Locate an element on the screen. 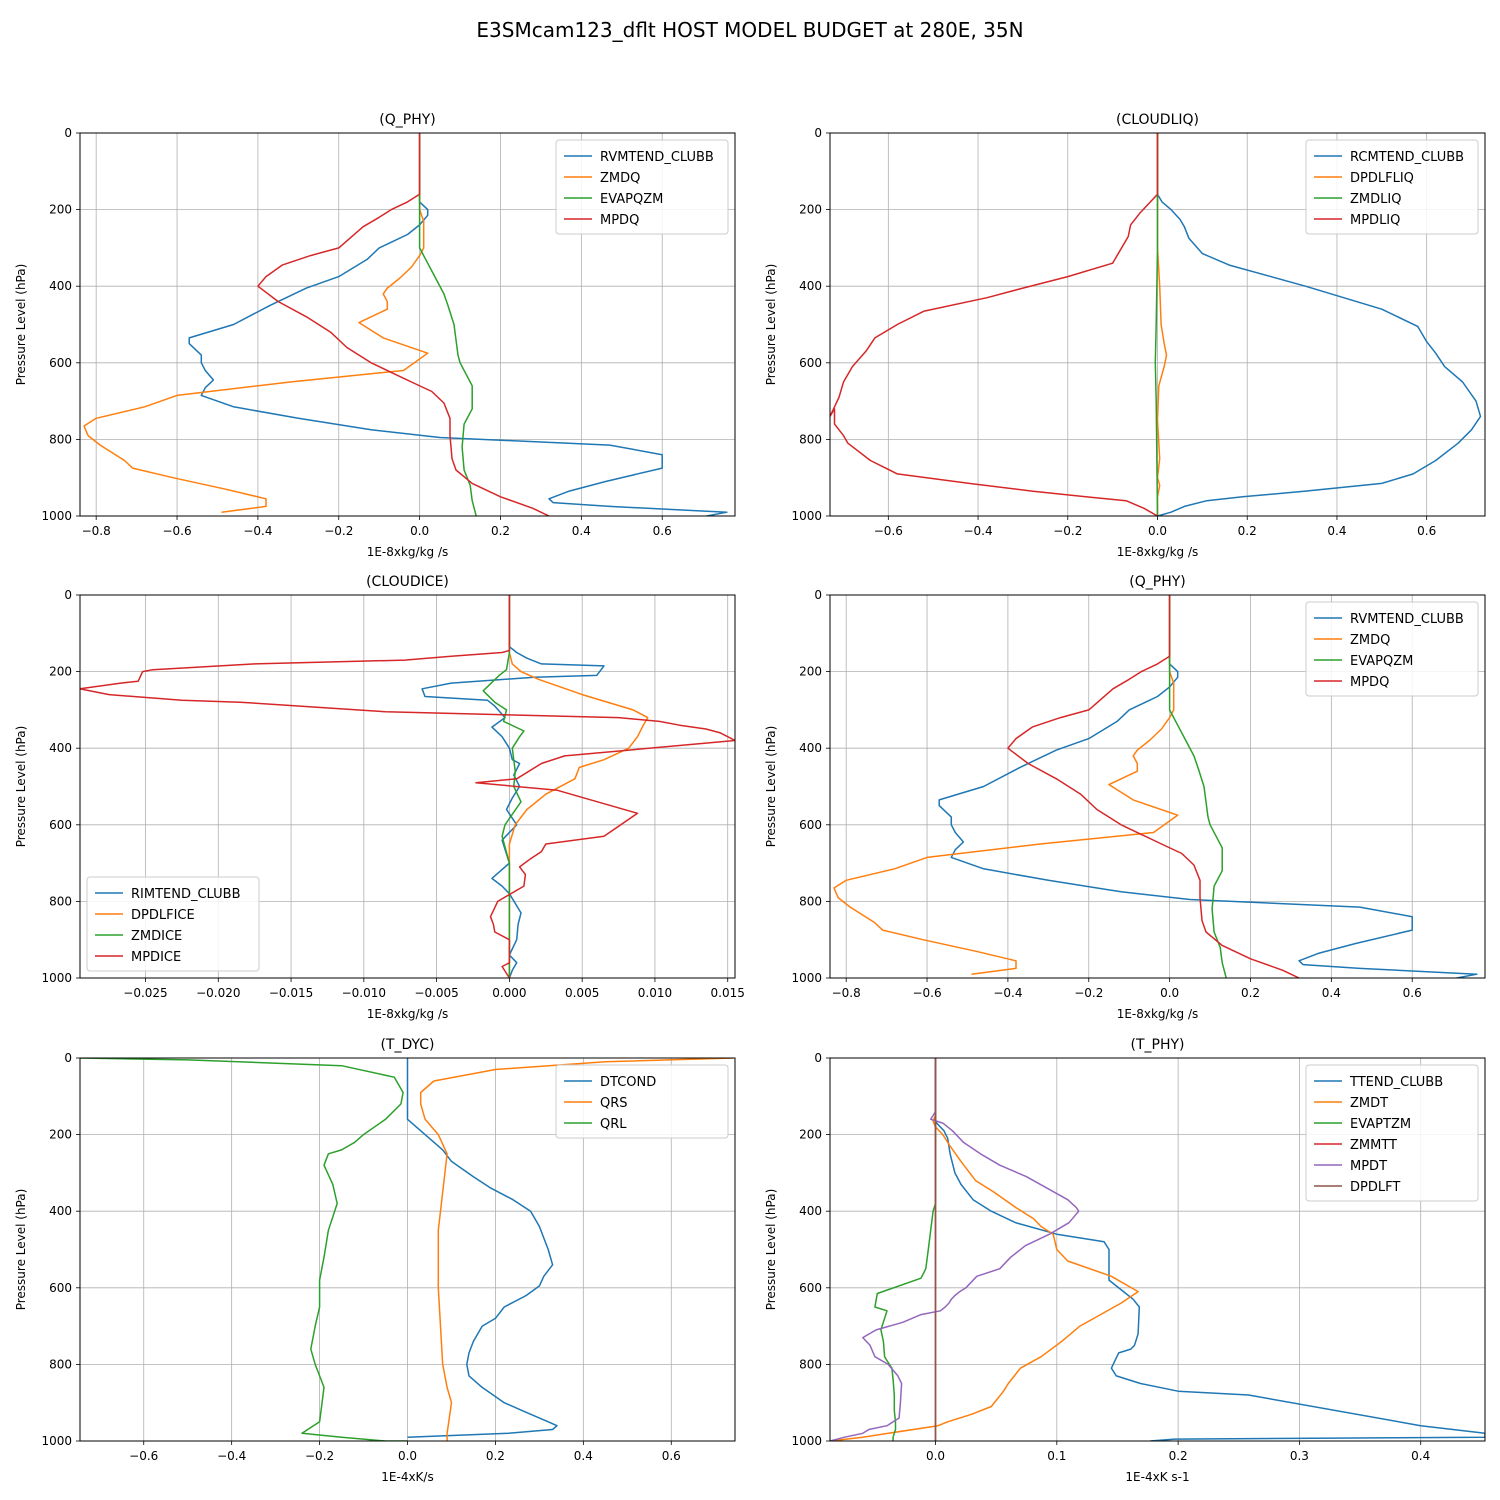  legend: TTEND_CLUBB ZMDT EVAPTZM ZMMTT MPDT DPDLFT is located at coordinates (1392, 1133).